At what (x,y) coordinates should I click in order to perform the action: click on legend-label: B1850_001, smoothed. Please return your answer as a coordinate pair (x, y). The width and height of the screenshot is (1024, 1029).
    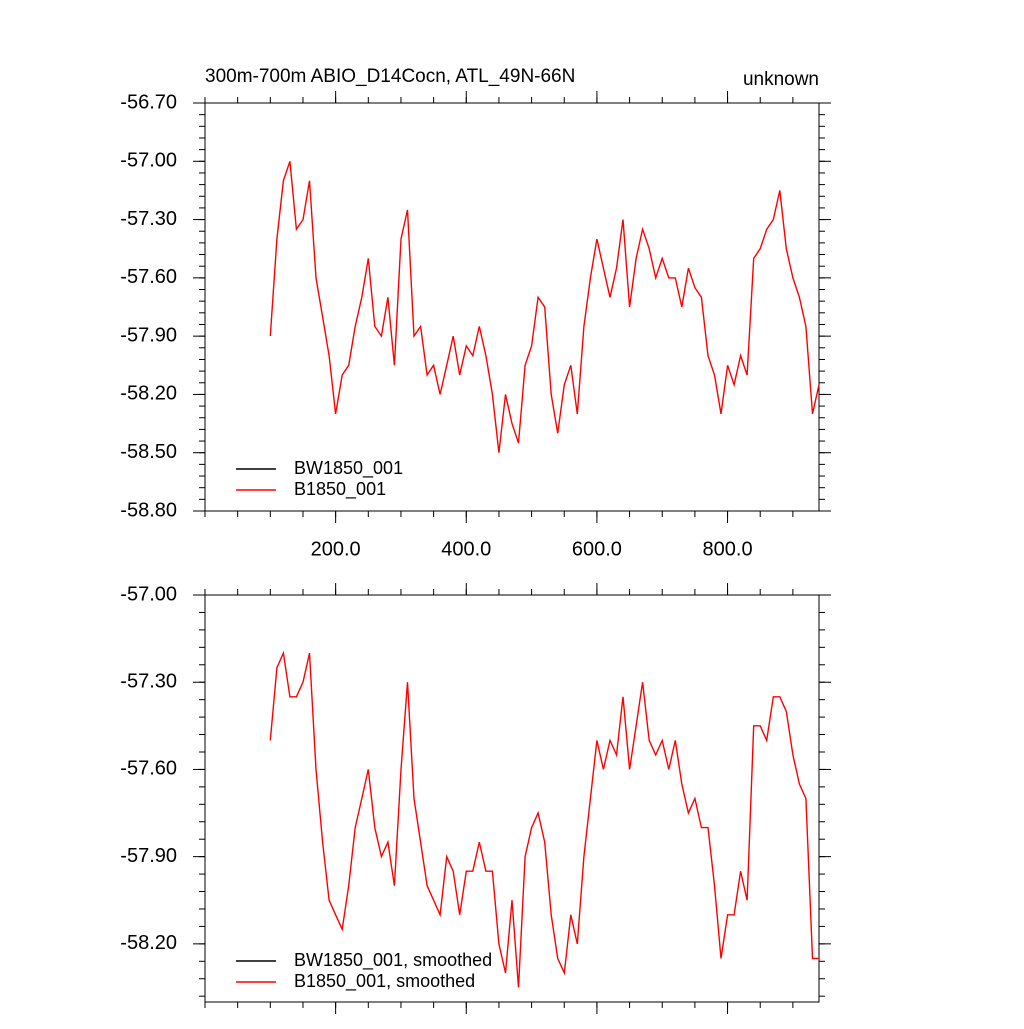
    Looking at the image, I should click on (384, 981).